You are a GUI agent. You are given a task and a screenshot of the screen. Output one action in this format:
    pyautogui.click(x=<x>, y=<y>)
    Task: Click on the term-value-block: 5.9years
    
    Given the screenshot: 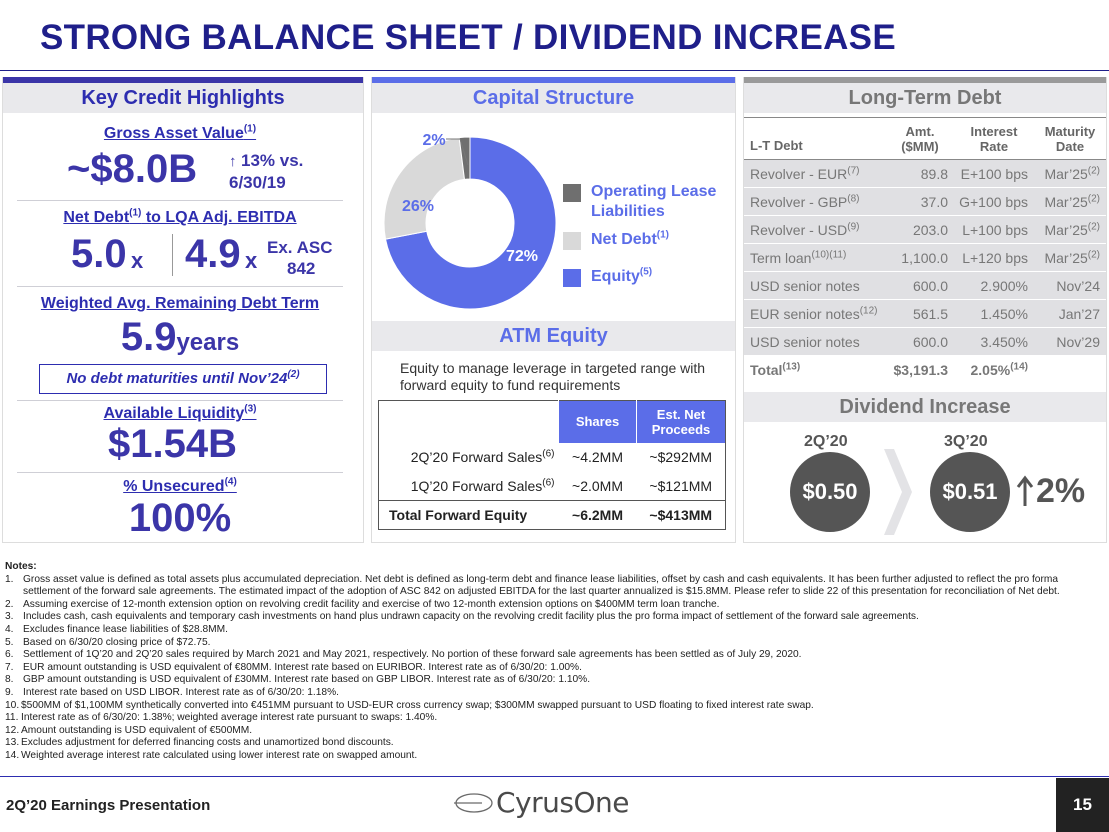 What is the action you would take?
    pyautogui.click(x=180, y=337)
    